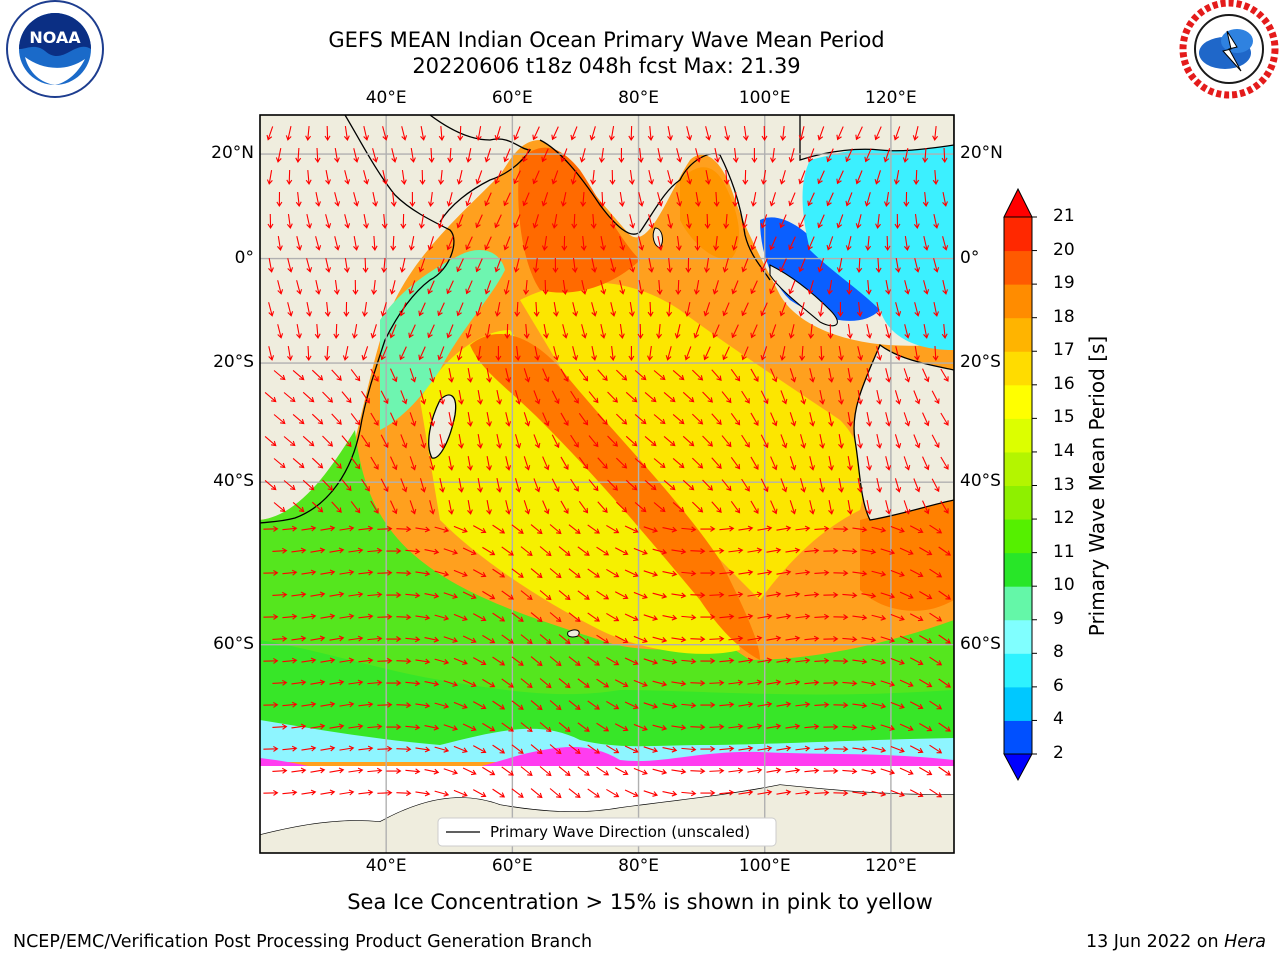  What do you see at coordinates (638, 98) in the screenshot?
I see `lon-tick-label-top: 80°E` at bounding box center [638, 98].